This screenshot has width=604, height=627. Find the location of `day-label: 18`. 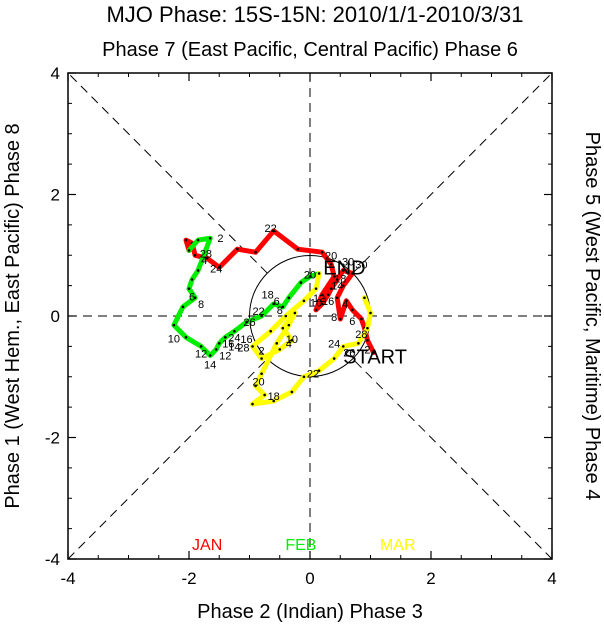

day-label: 18 is located at coordinates (268, 296).